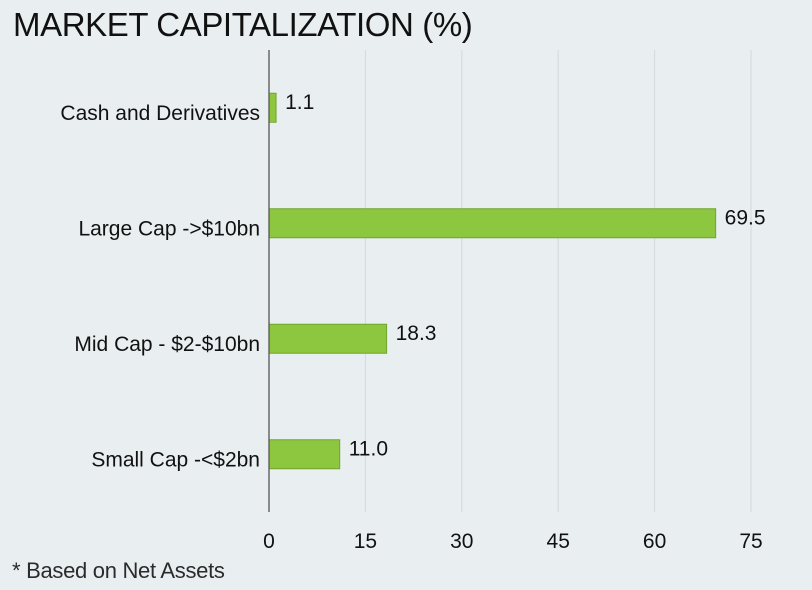  I want to click on x-tick-label-30: 30, so click(461, 541).